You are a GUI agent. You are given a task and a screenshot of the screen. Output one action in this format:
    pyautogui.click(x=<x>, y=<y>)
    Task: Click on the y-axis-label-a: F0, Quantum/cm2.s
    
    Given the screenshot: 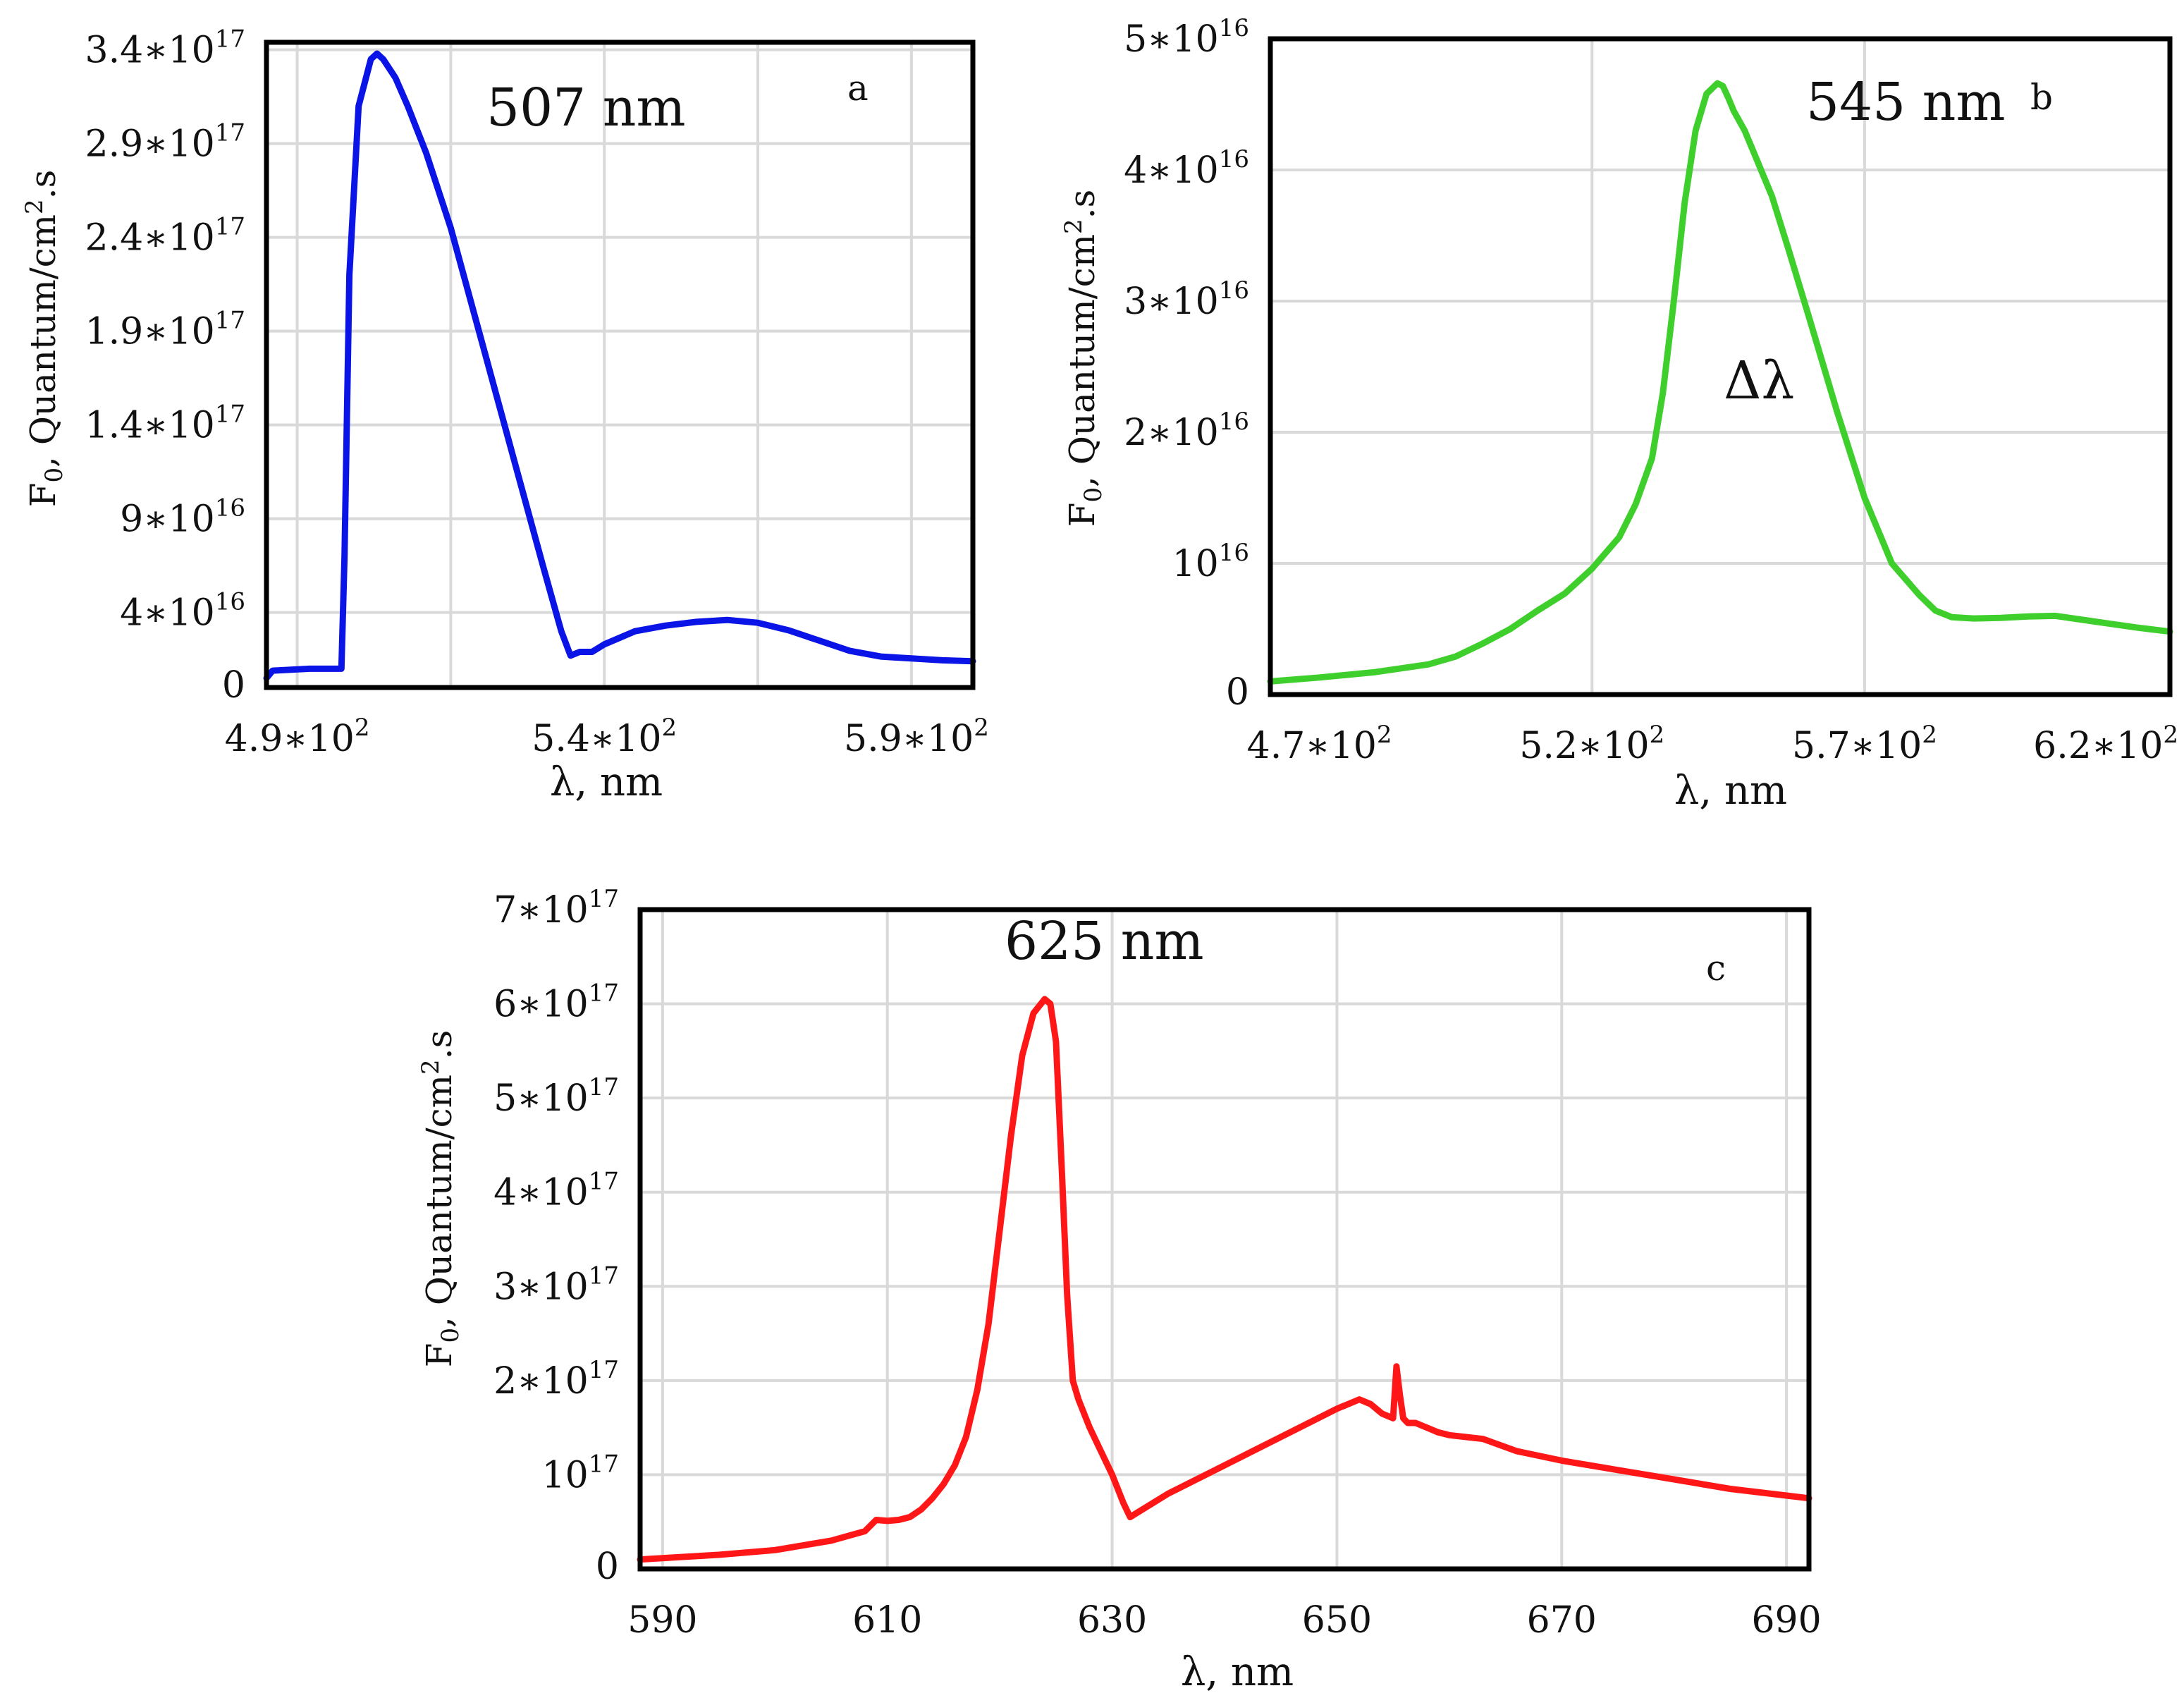 What is the action you would take?
    pyautogui.click(x=44, y=339)
    